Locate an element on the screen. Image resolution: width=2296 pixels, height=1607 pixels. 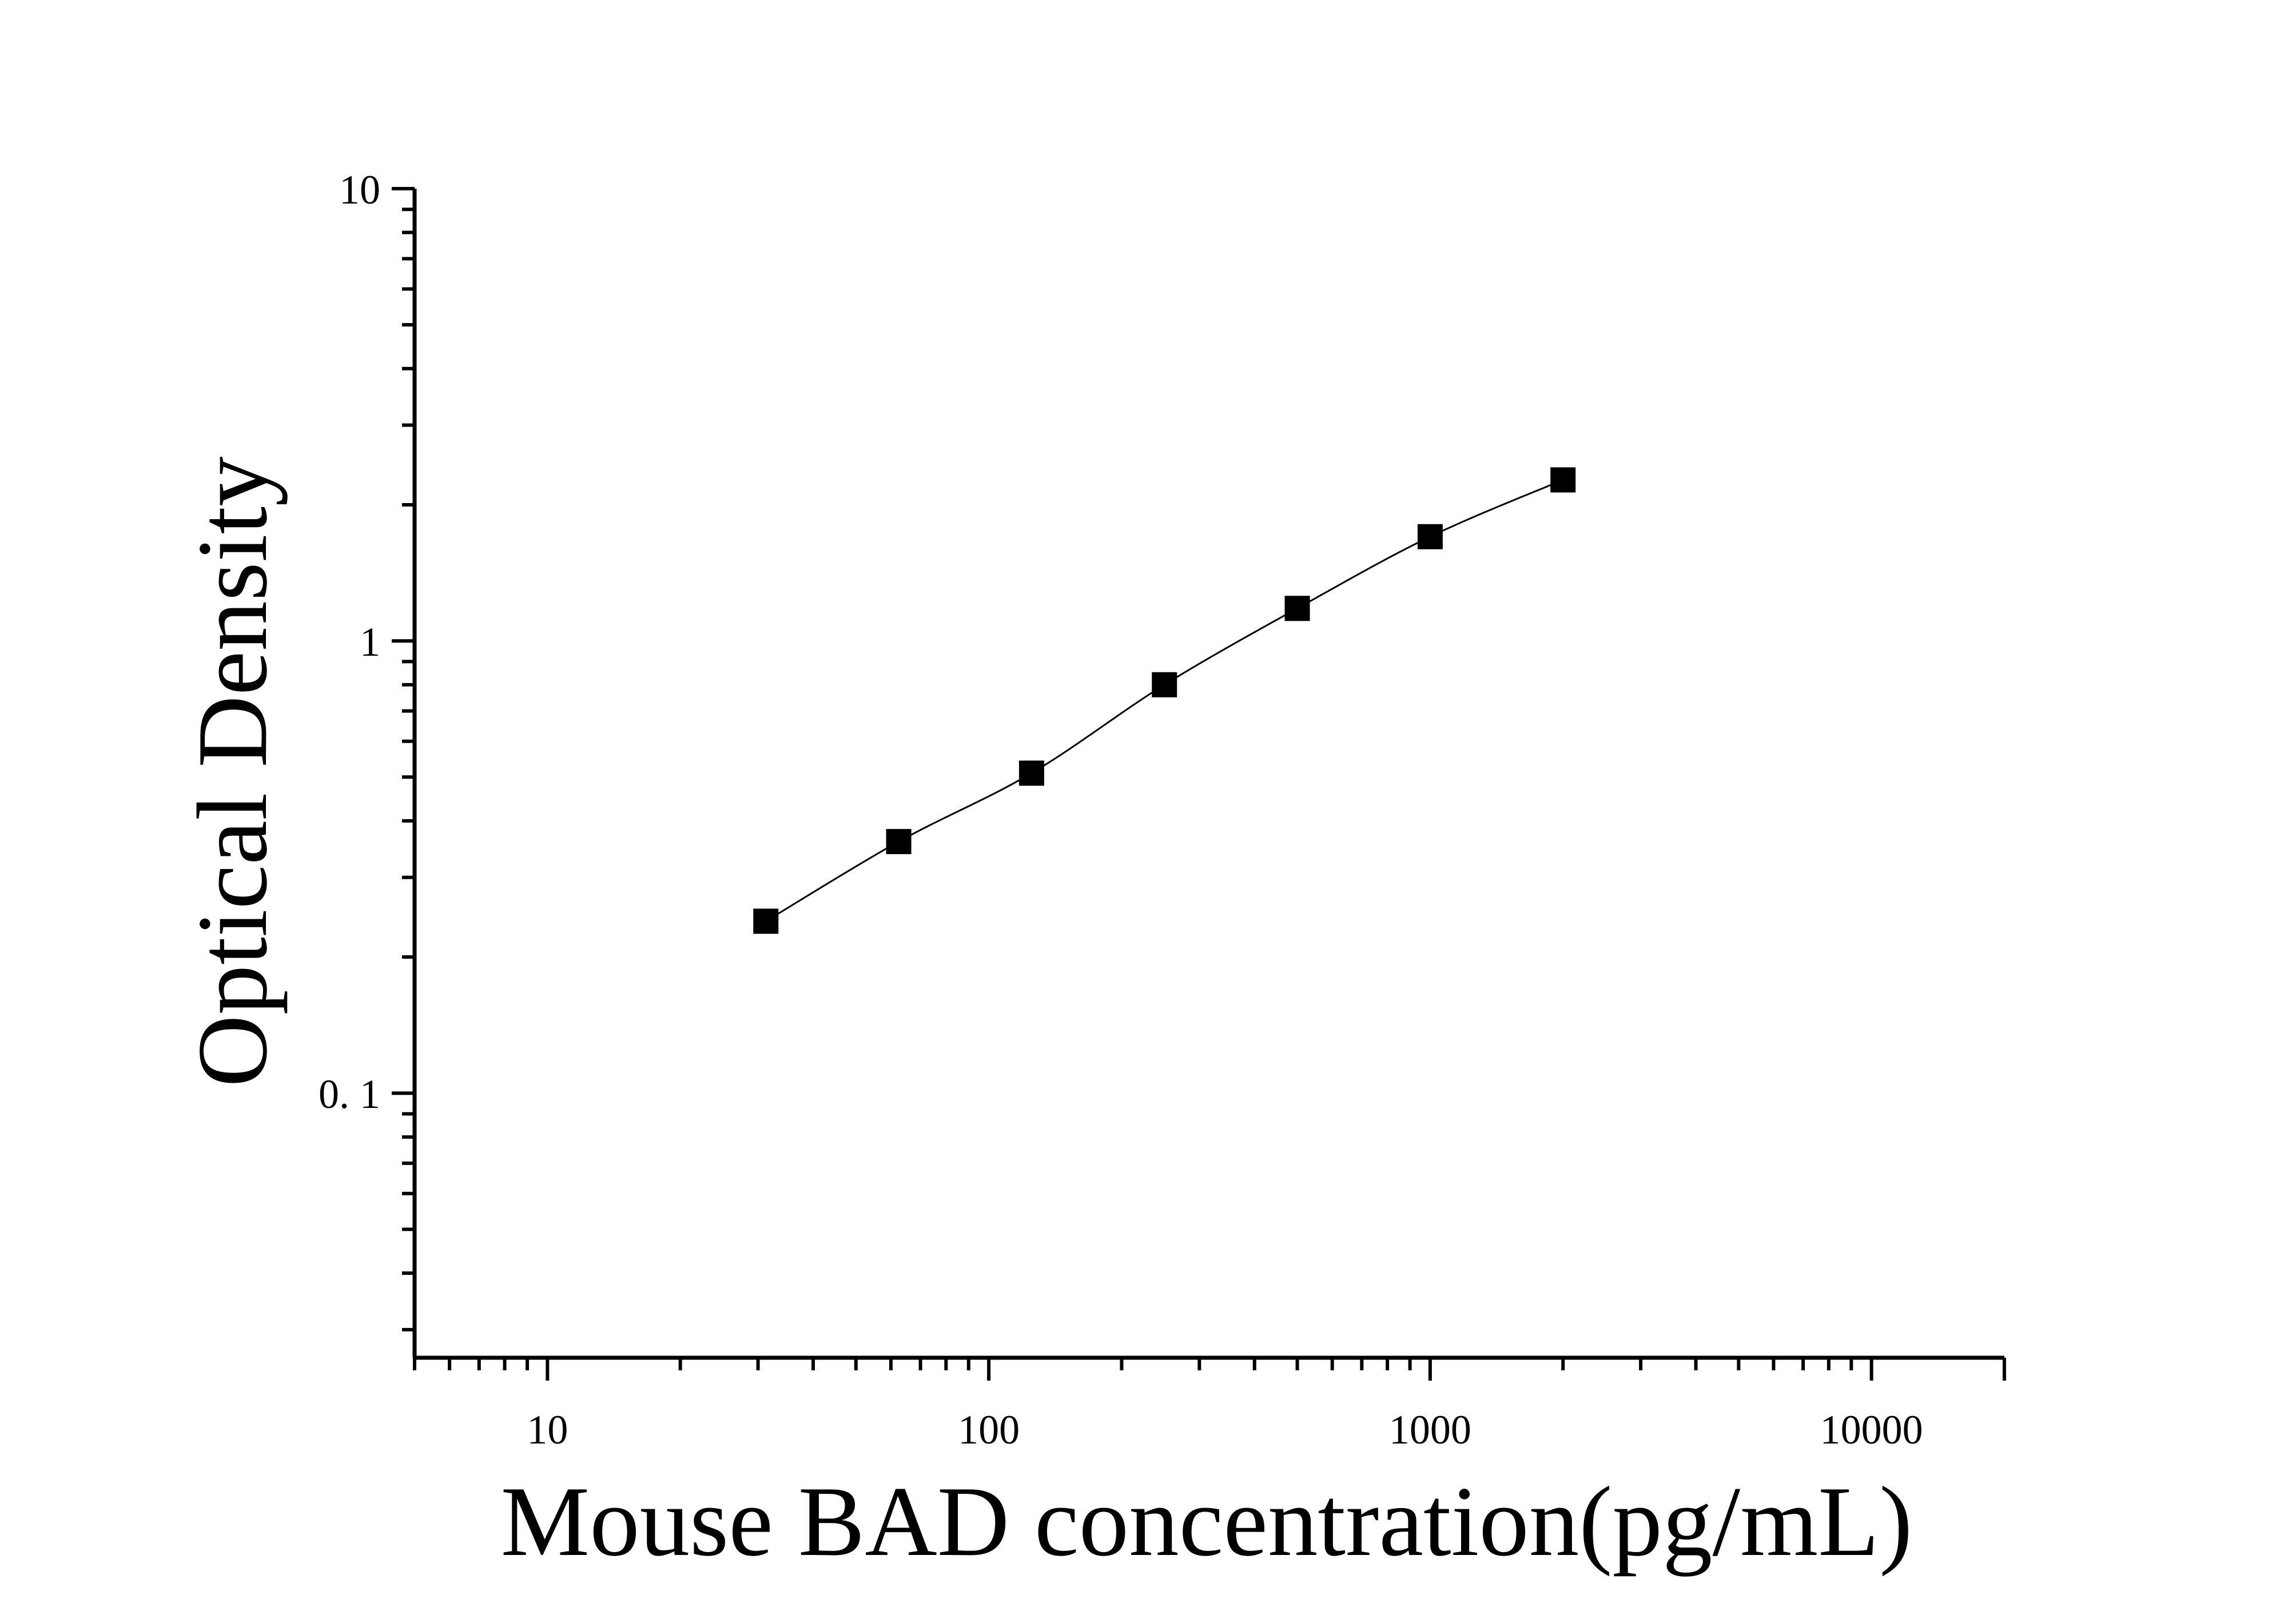
y-axis-title: Optical Density is located at coordinates (232, 771).